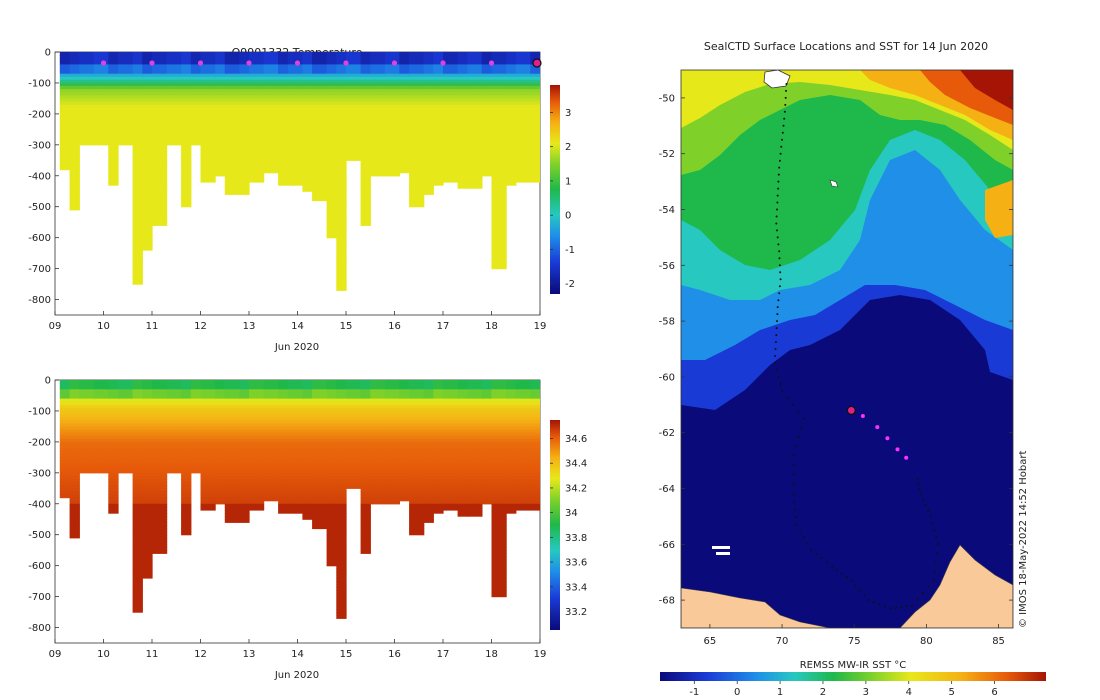 The width and height of the screenshot is (1100, 700). What do you see at coordinates (249, 326) in the screenshot?
I see `x-tick-label: 13` at bounding box center [249, 326].